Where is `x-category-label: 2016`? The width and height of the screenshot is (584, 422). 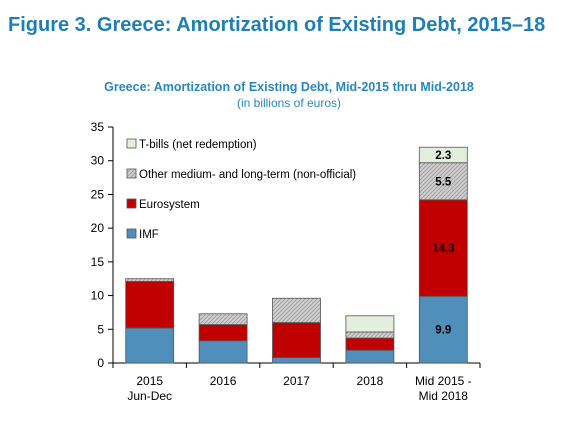
x-category-label: 2016 is located at coordinates (223, 381).